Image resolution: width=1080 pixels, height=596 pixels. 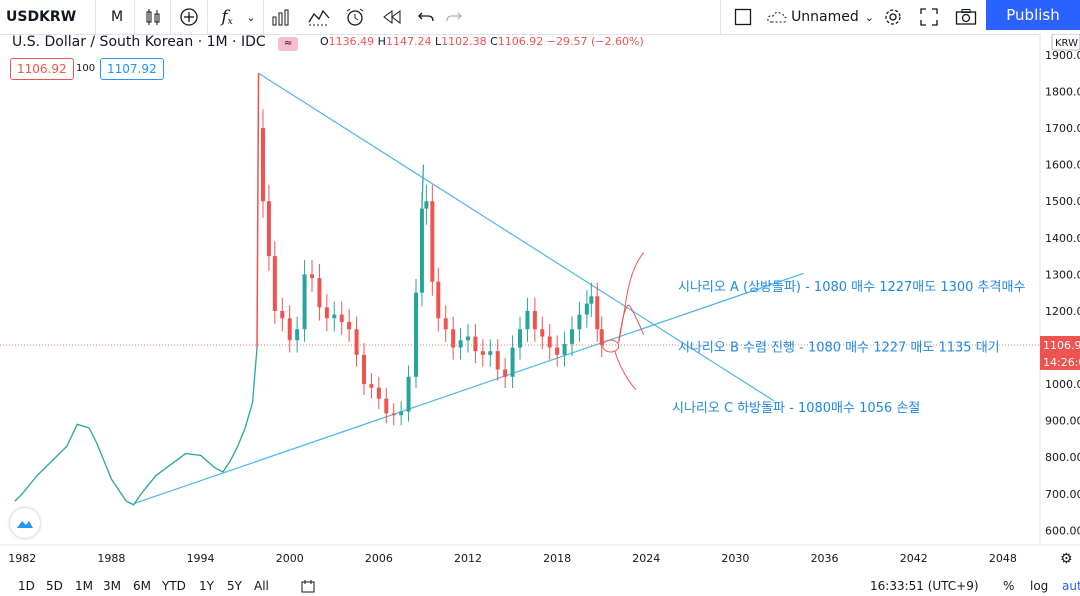 I want to click on y-tick-label: 1900.00, so click(x=1062, y=55).